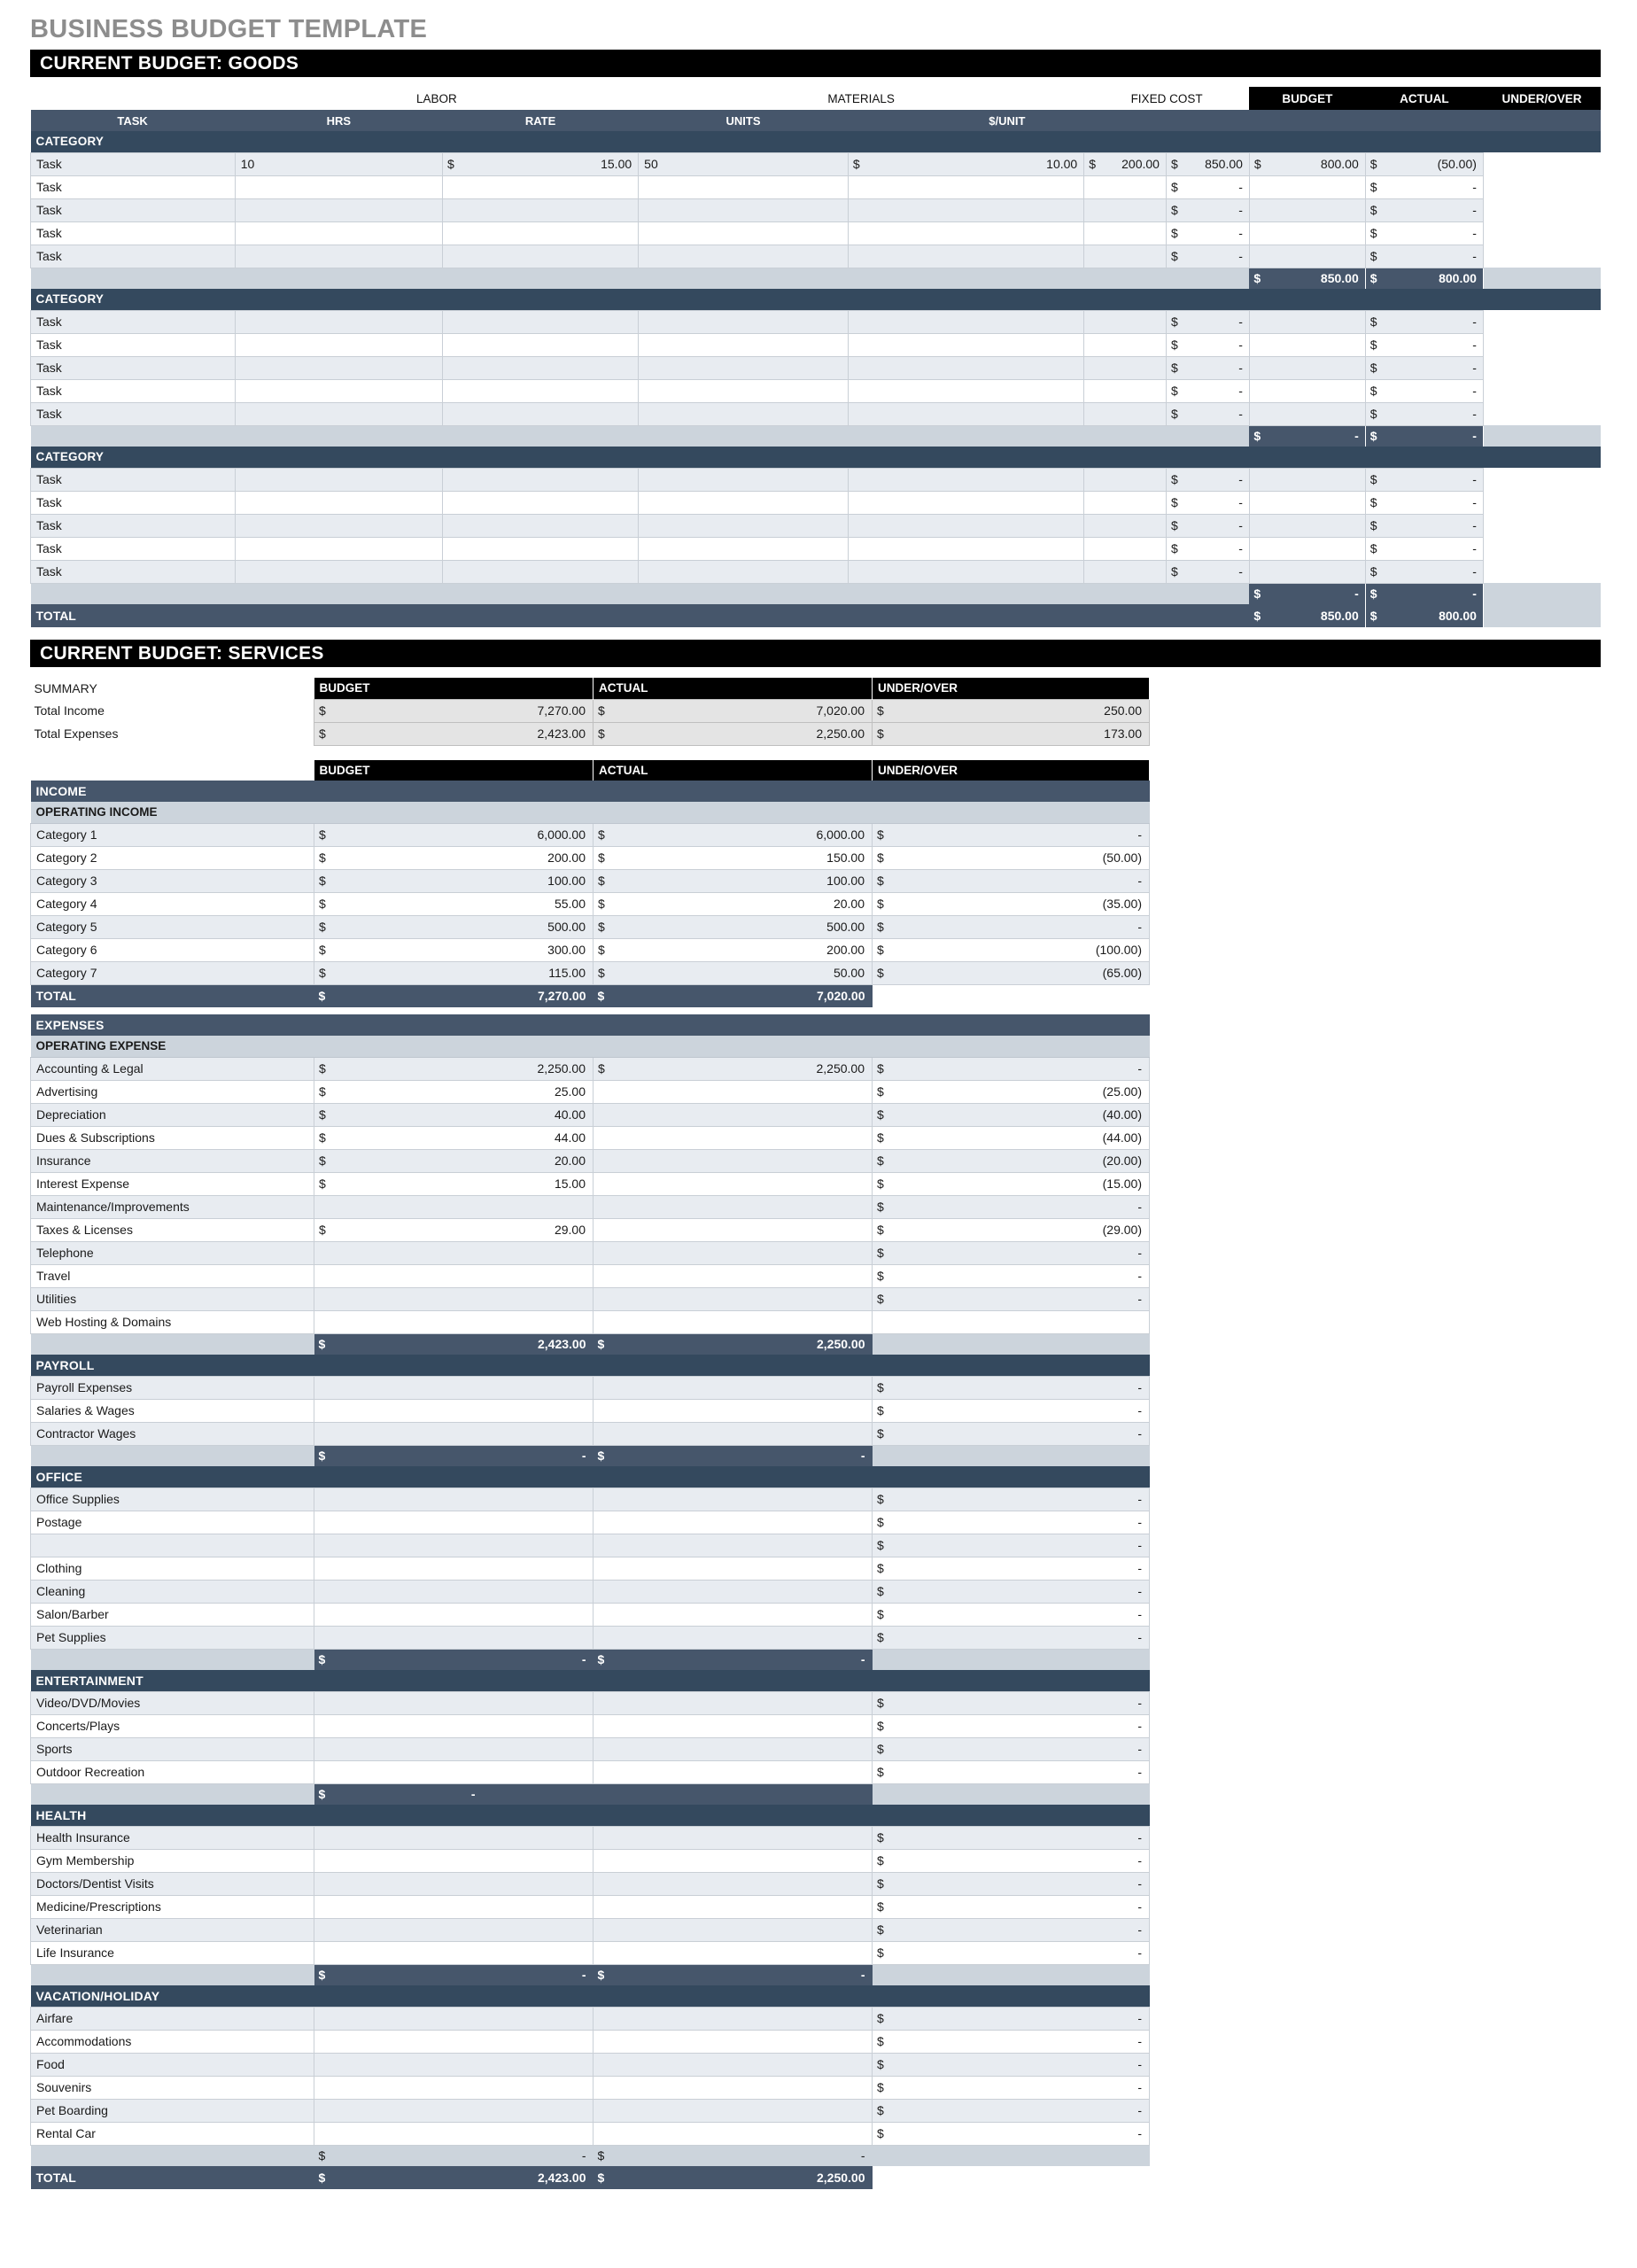  I want to click on expense-row-label: Telephone, so click(172, 1252).